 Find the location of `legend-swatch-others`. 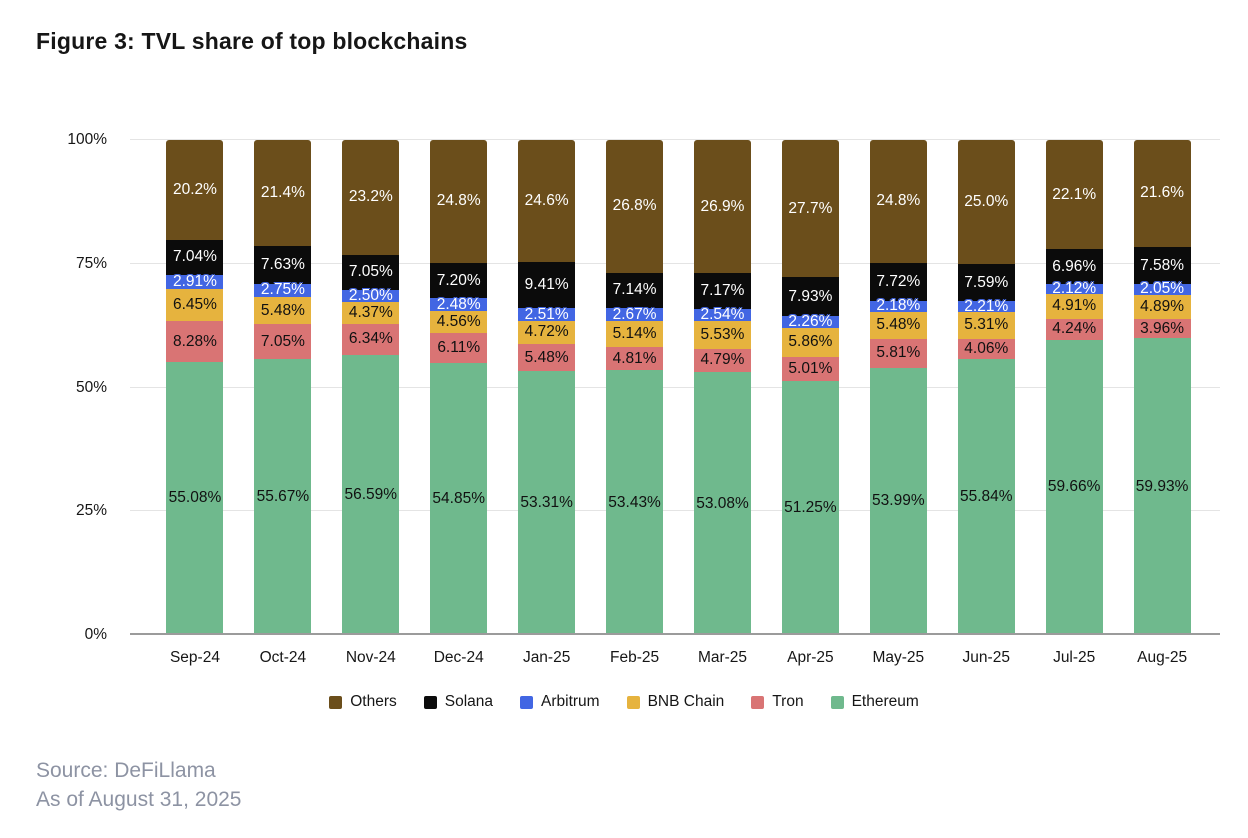

legend-swatch-others is located at coordinates (336, 702).